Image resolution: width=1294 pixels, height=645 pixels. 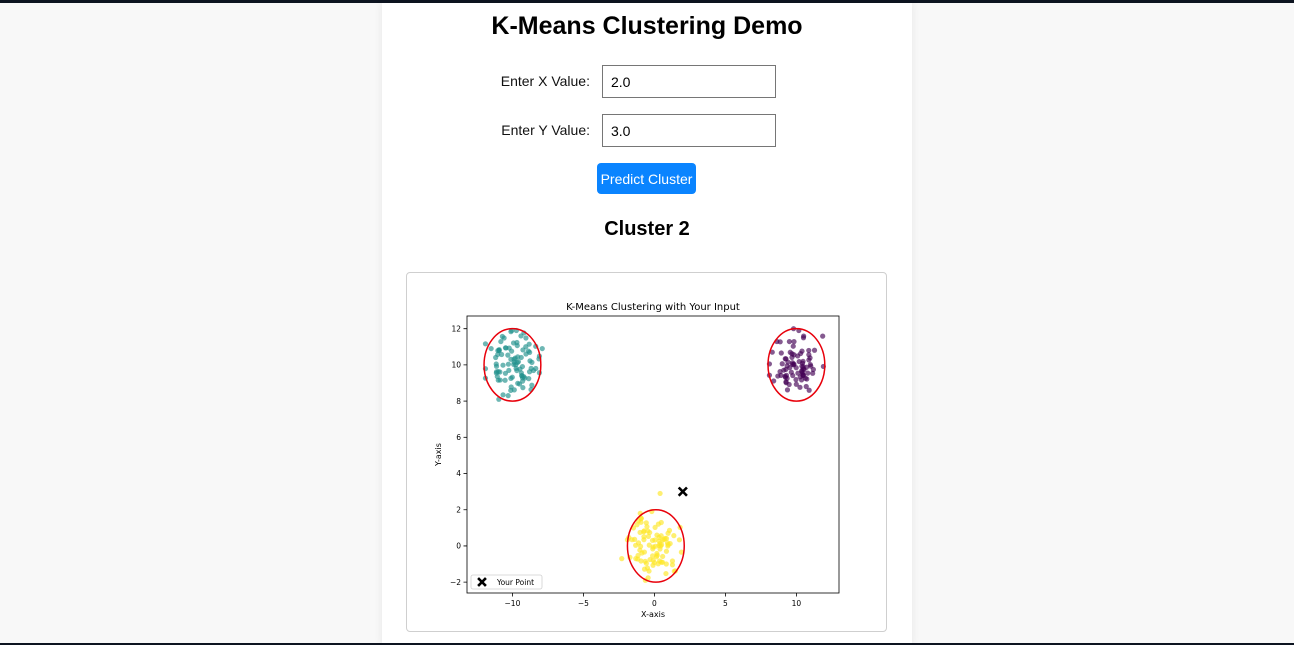 I want to click on y-value-row: Enter Y Value:, so click(x=647, y=131).